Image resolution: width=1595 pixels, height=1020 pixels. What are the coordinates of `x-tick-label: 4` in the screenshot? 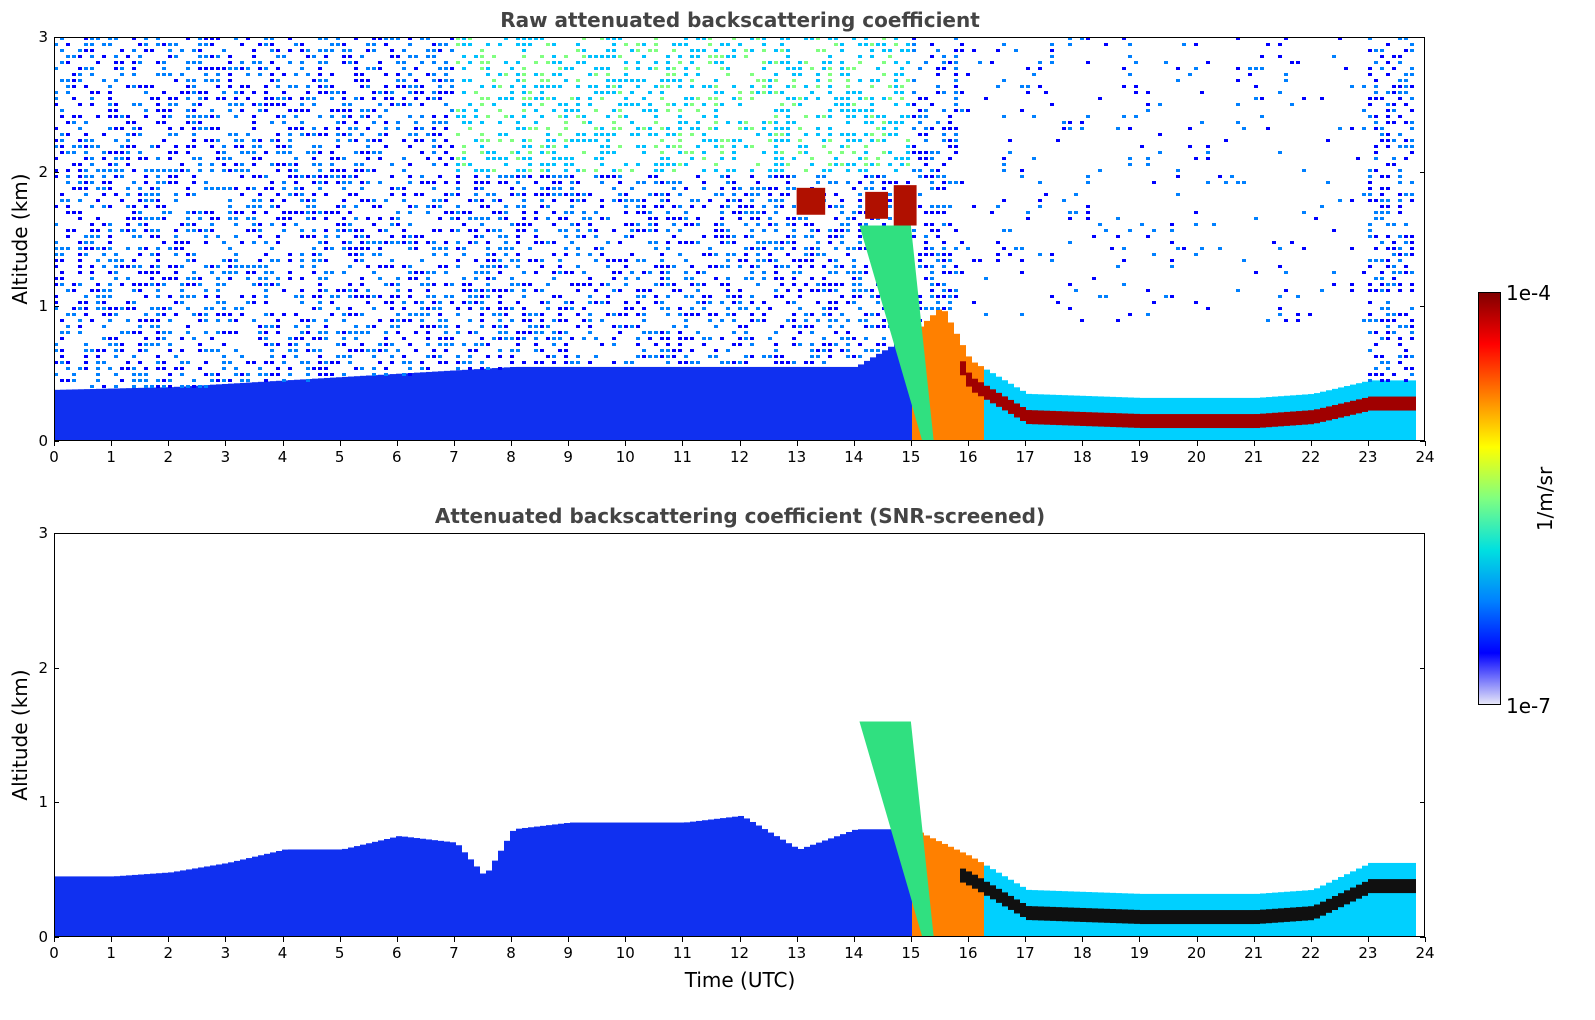 It's located at (282, 953).